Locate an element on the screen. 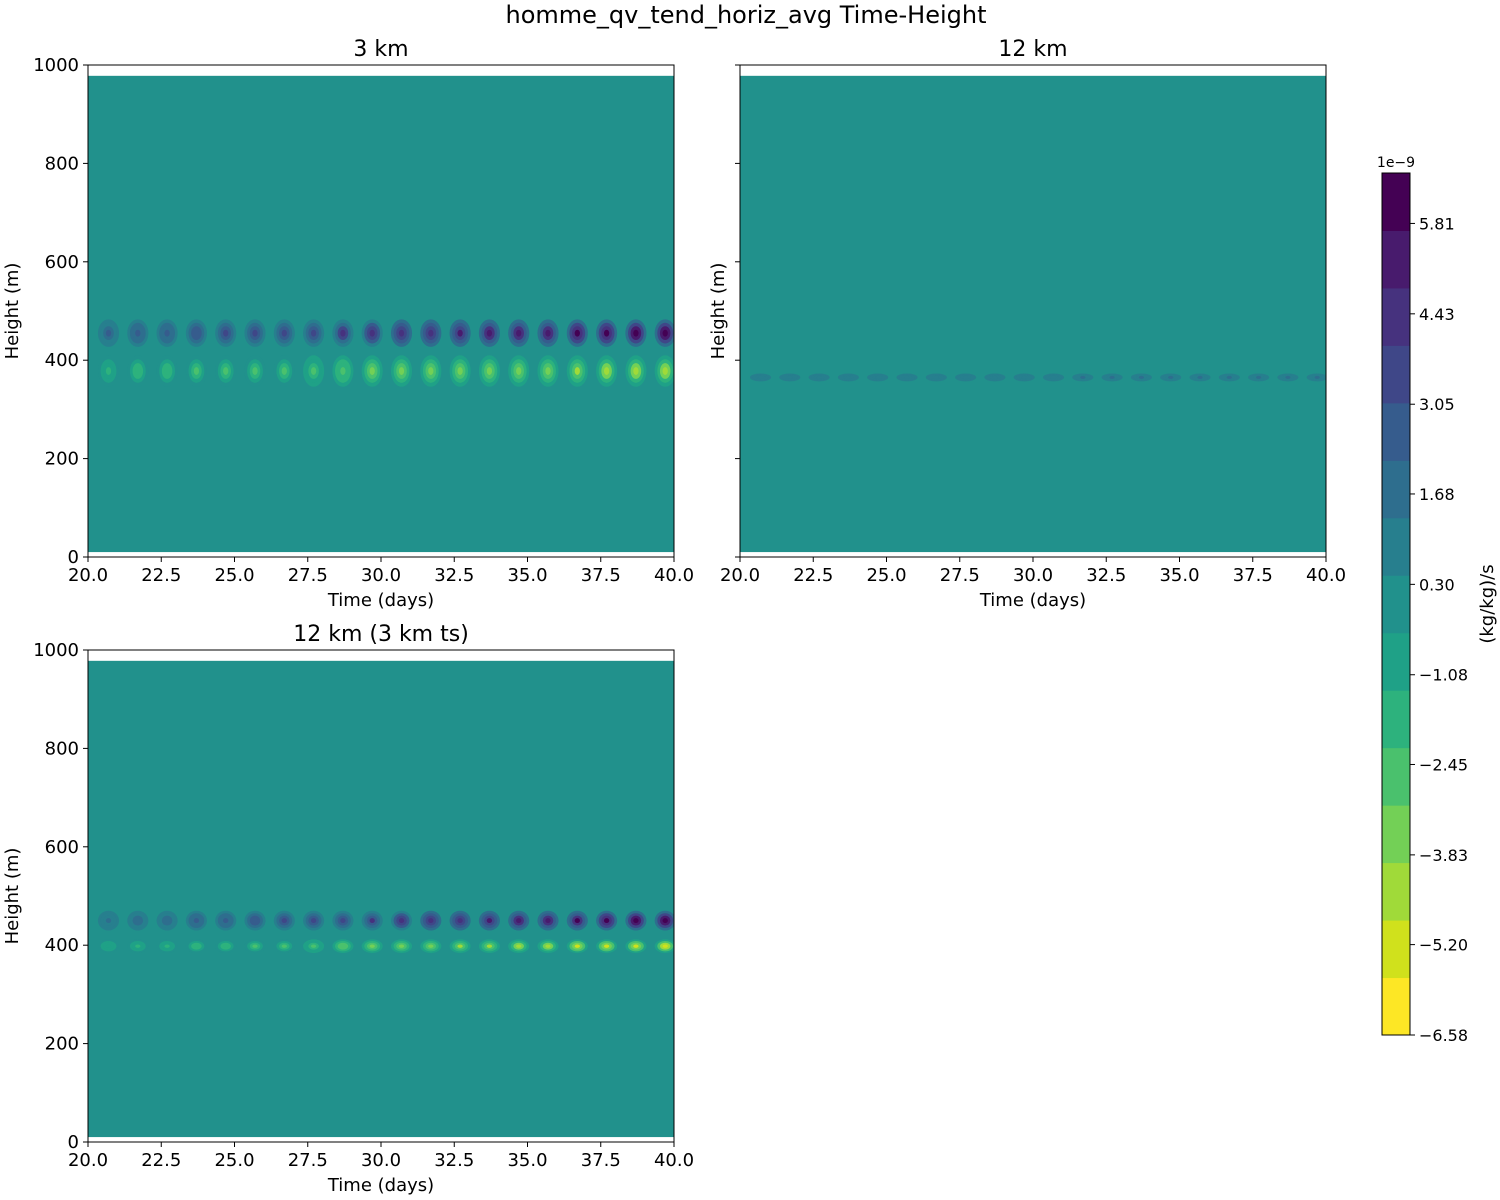 This screenshot has width=1500, height=1200. x-tick-label: 20.0 is located at coordinates (88, 1160).